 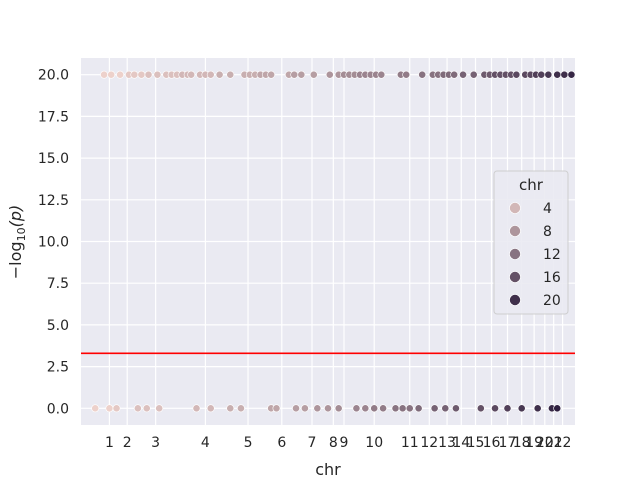 I want to click on y-axis-label-sub: 10, so click(x=21, y=234).